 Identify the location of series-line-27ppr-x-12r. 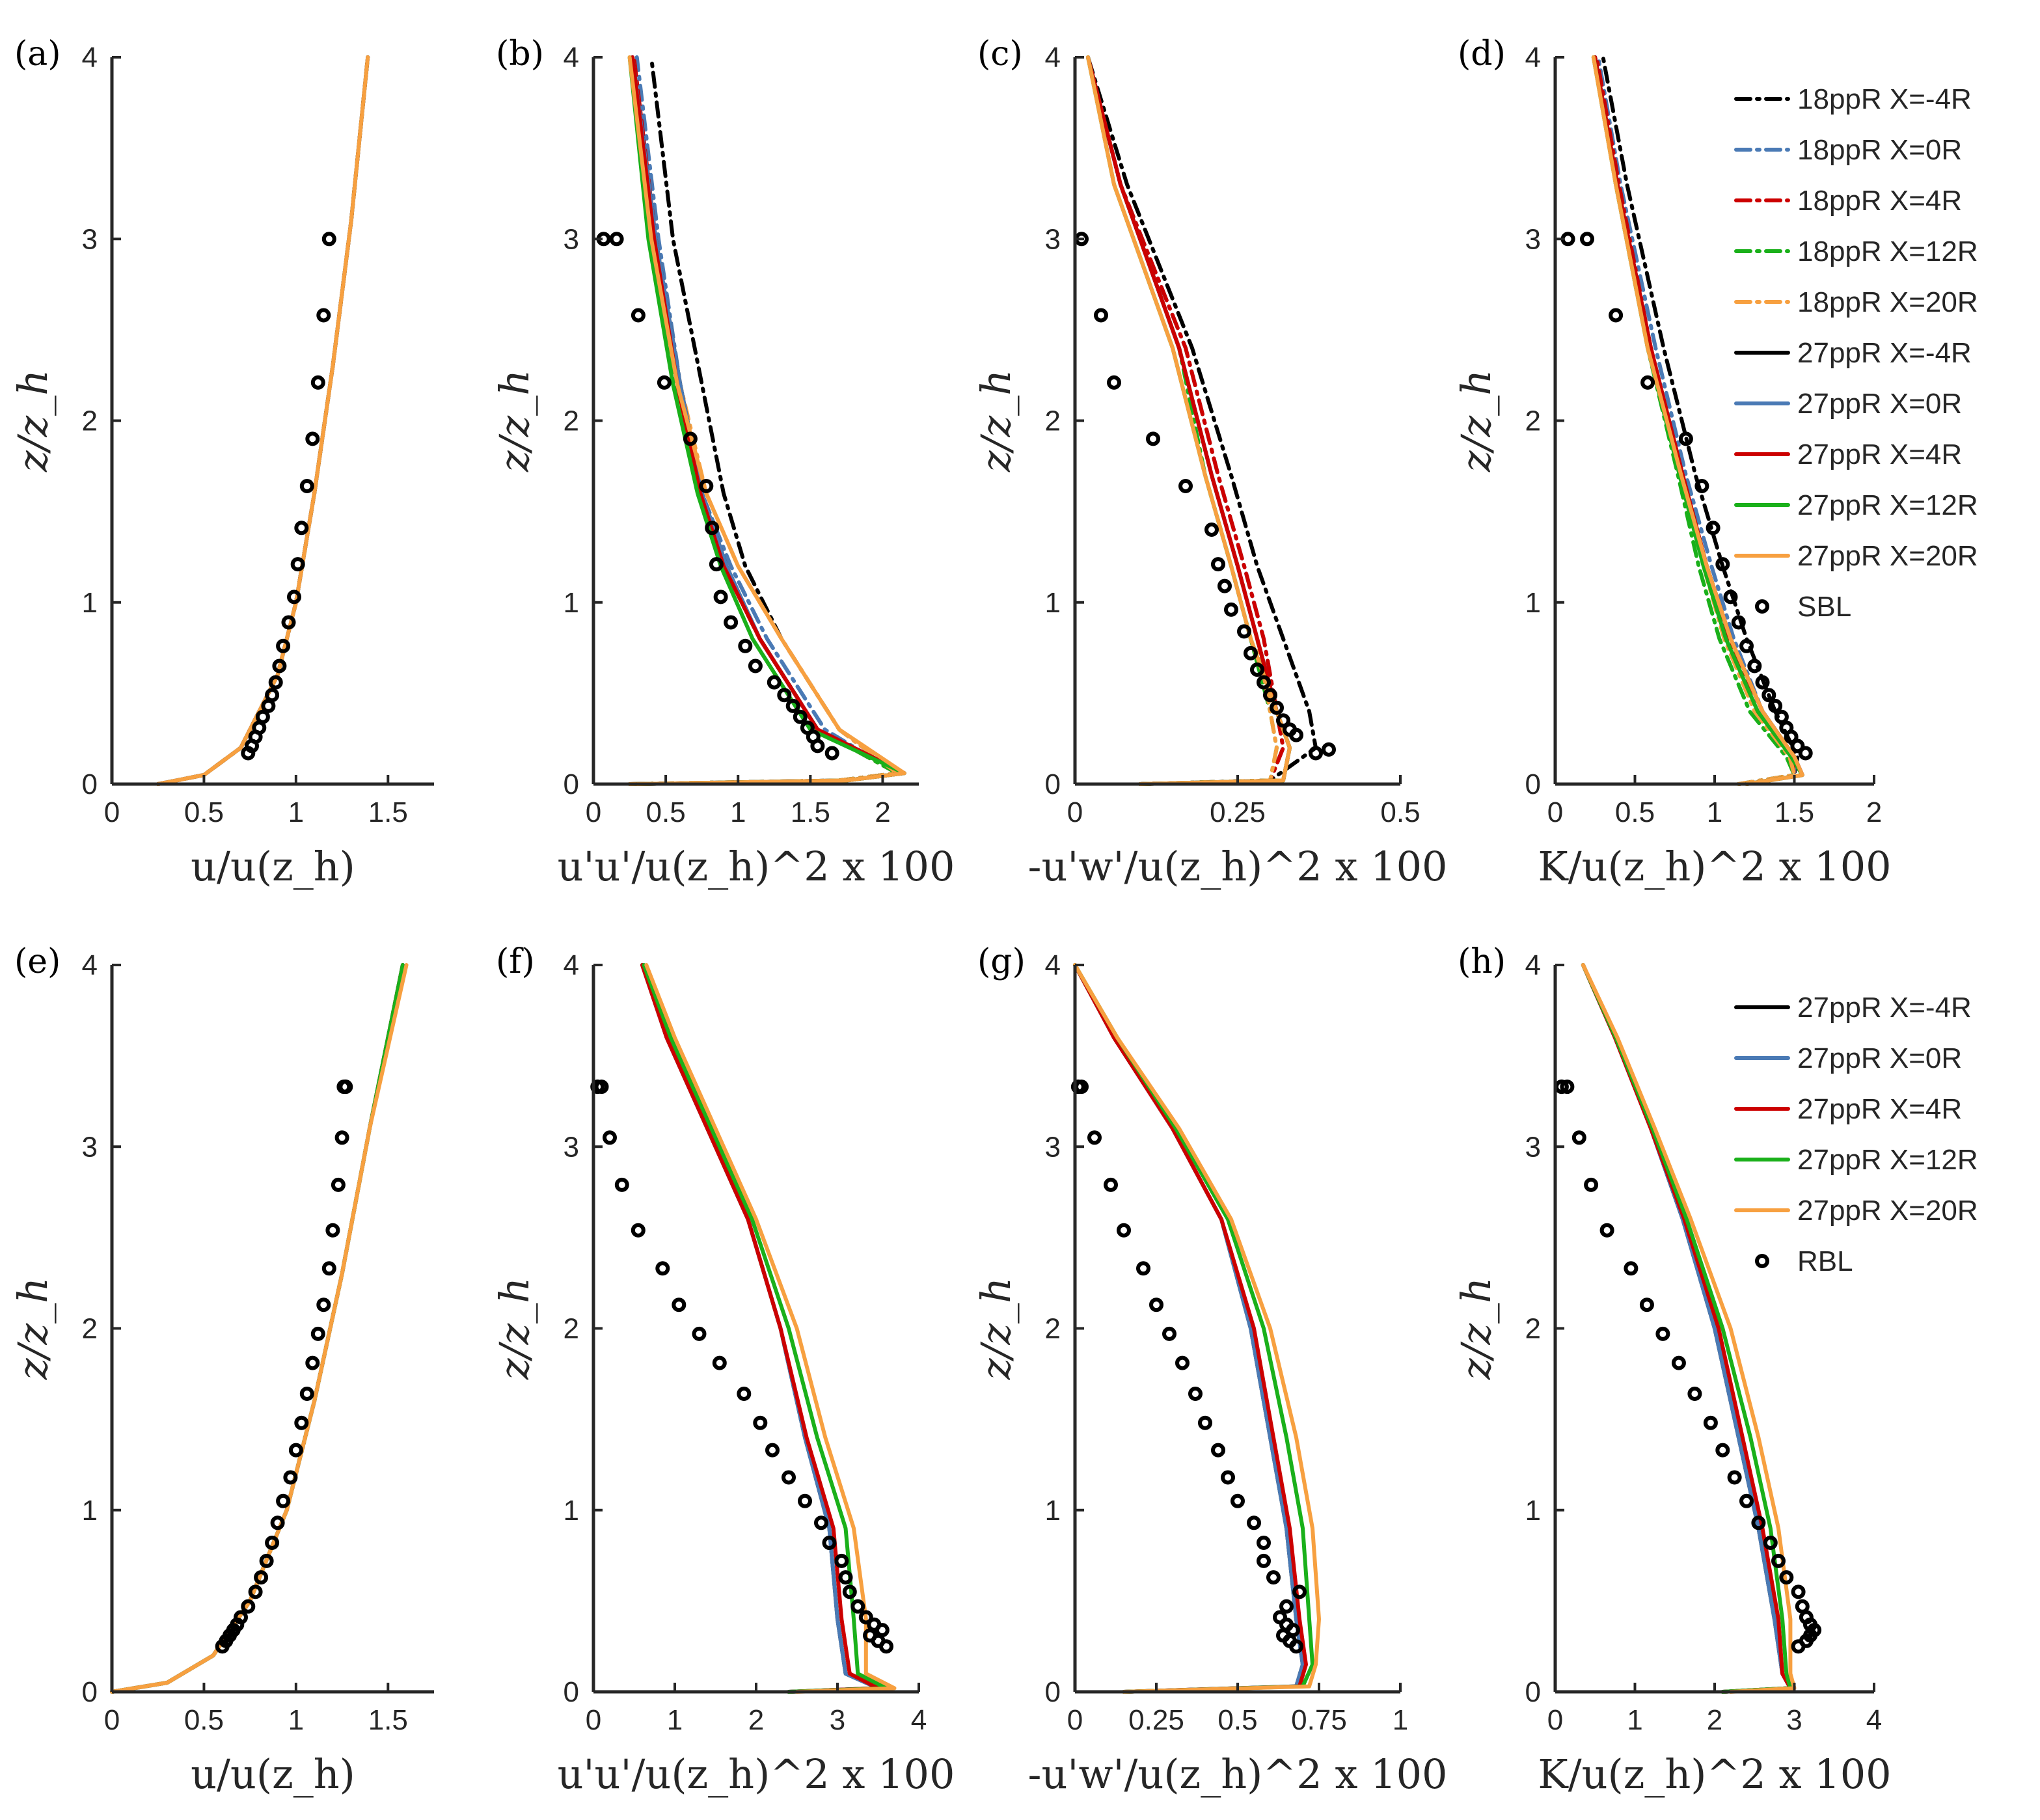
(765, 1328).